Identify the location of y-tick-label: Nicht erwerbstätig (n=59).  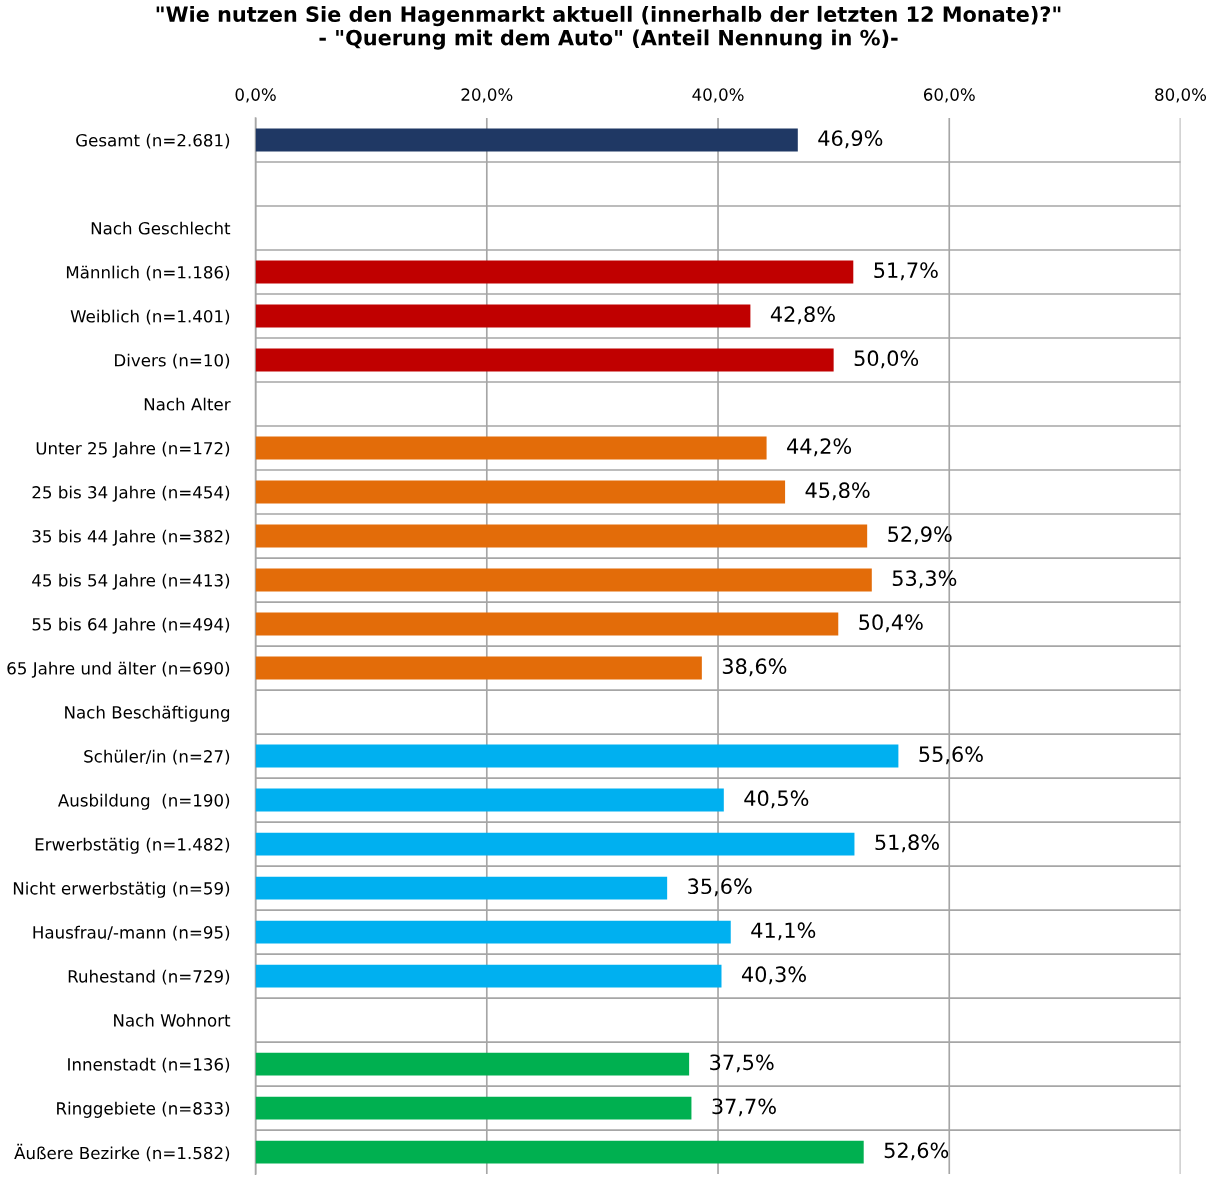
(121, 889).